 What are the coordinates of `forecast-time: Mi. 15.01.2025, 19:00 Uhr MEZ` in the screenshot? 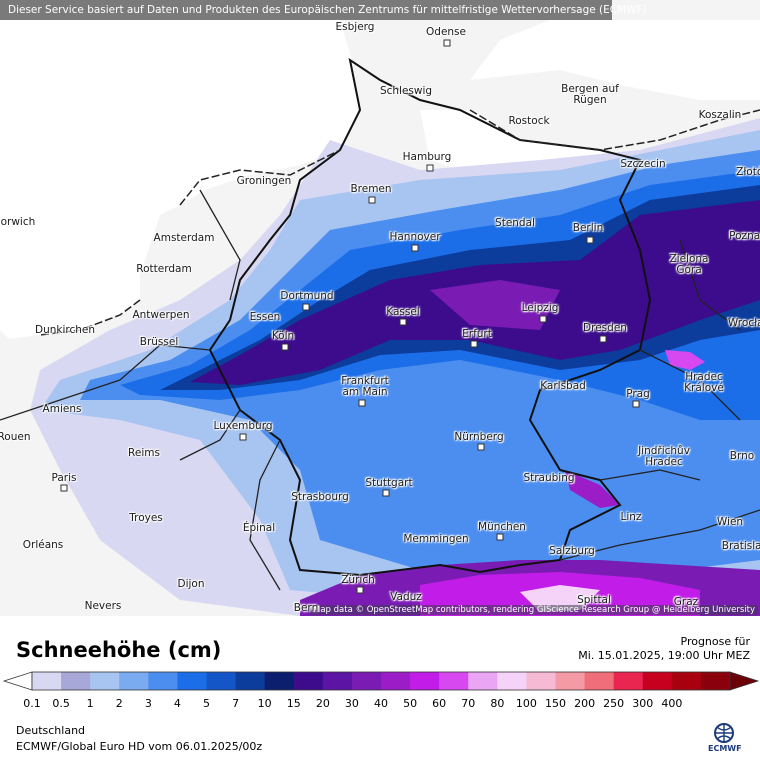 It's located at (664, 655).